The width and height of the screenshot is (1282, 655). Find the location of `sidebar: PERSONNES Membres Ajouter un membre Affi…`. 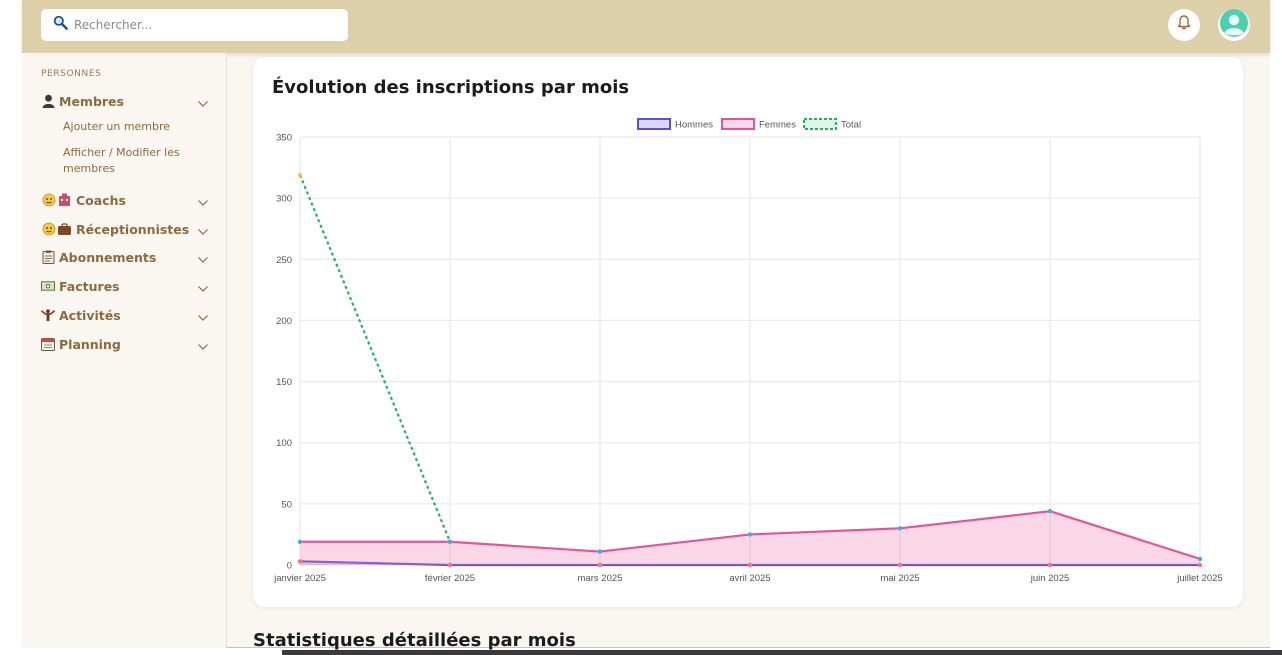

sidebar: PERSONNES Membres Ajouter un membre Affi… is located at coordinates (124, 350).